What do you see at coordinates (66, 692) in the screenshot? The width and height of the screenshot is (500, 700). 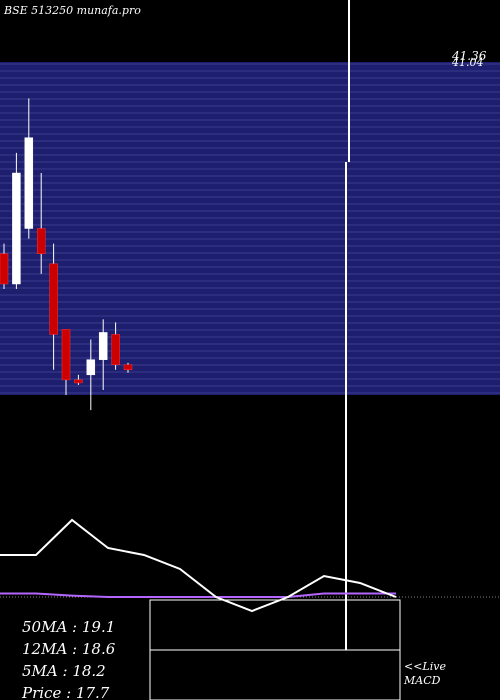 I see `price-label: Price : 17.7` at bounding box center [66, 692].